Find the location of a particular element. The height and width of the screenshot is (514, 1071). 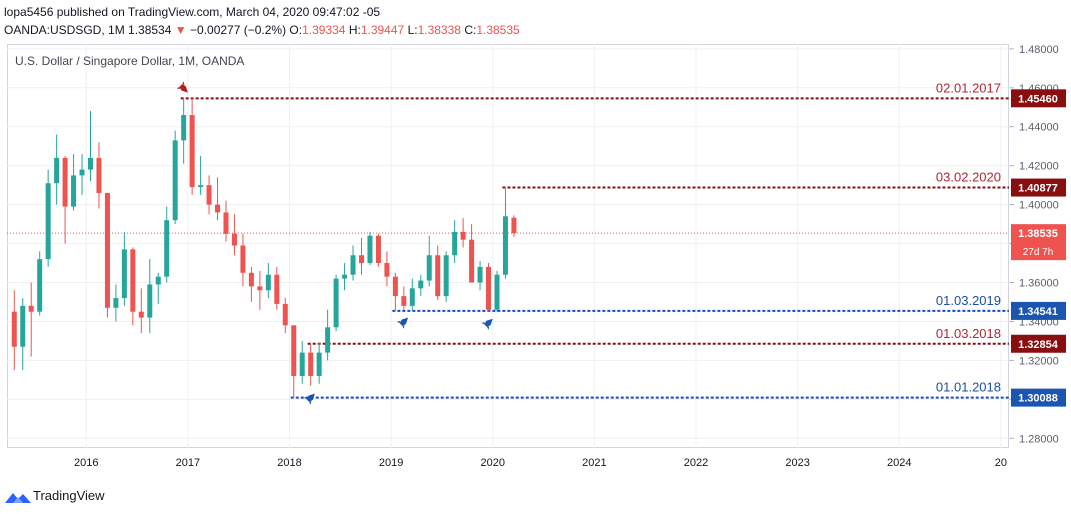

tradingview-brand: TradingView is located at coordinates (69, 495).